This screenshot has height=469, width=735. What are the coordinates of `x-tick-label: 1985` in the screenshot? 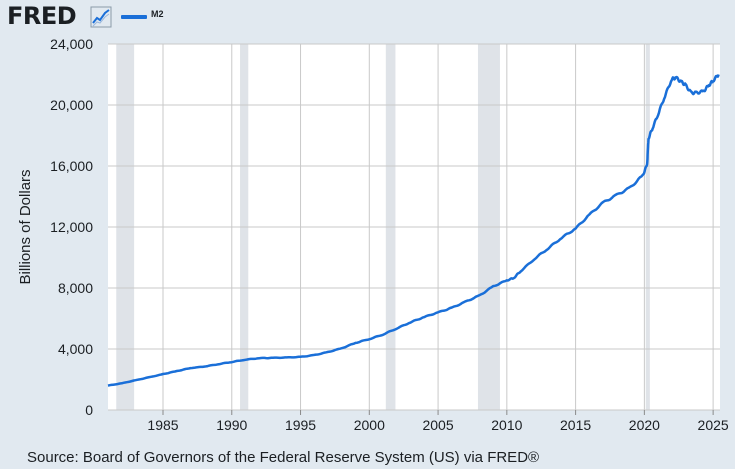 It's located at (162, 425).